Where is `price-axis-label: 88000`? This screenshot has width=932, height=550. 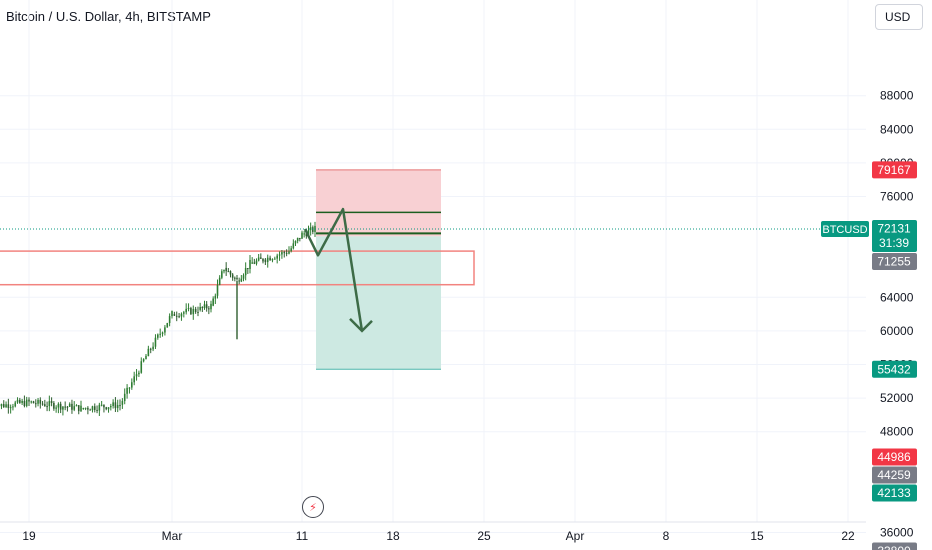
price-axis-label: 88000 is located at coordinates (897, 96).